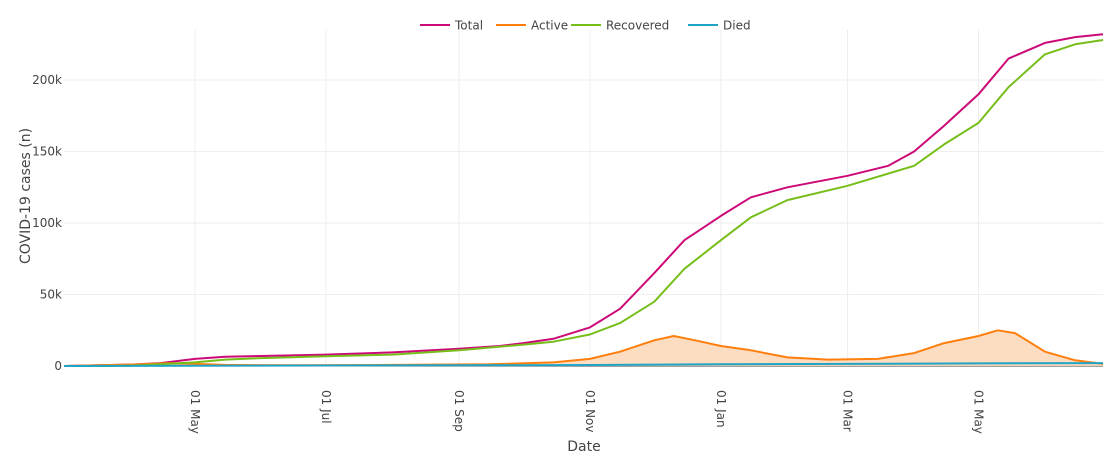 This screenshot has width=1120, height=463. What do you see at coordinates (583, 364) in the screenshot?
I see `series-line-died` at bounding box center [583, 364].